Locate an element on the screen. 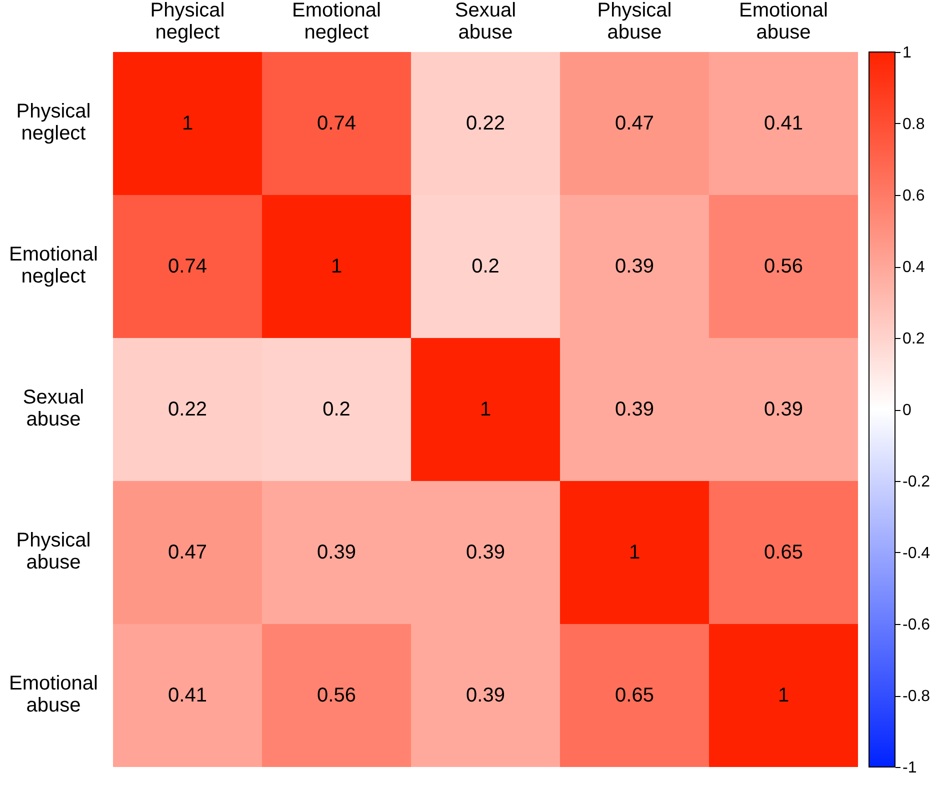  color-bar-label: 0.4 is located at coordinates (913, 267).